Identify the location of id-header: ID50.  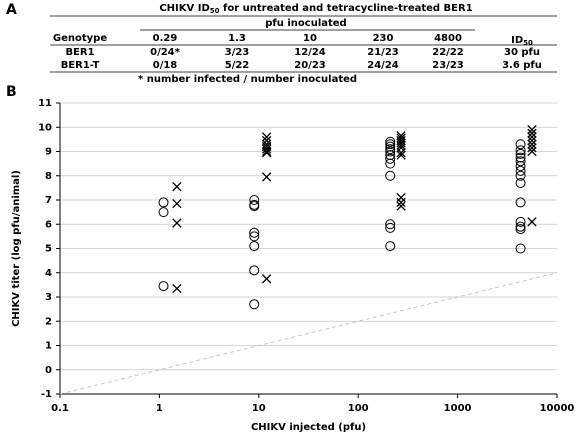
(522, 41).